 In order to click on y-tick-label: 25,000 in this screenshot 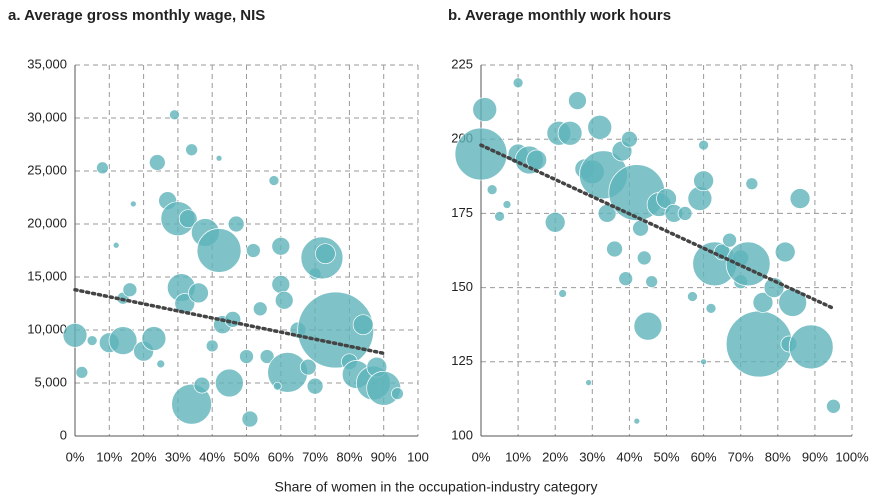, I will do `click(47, 169)`.